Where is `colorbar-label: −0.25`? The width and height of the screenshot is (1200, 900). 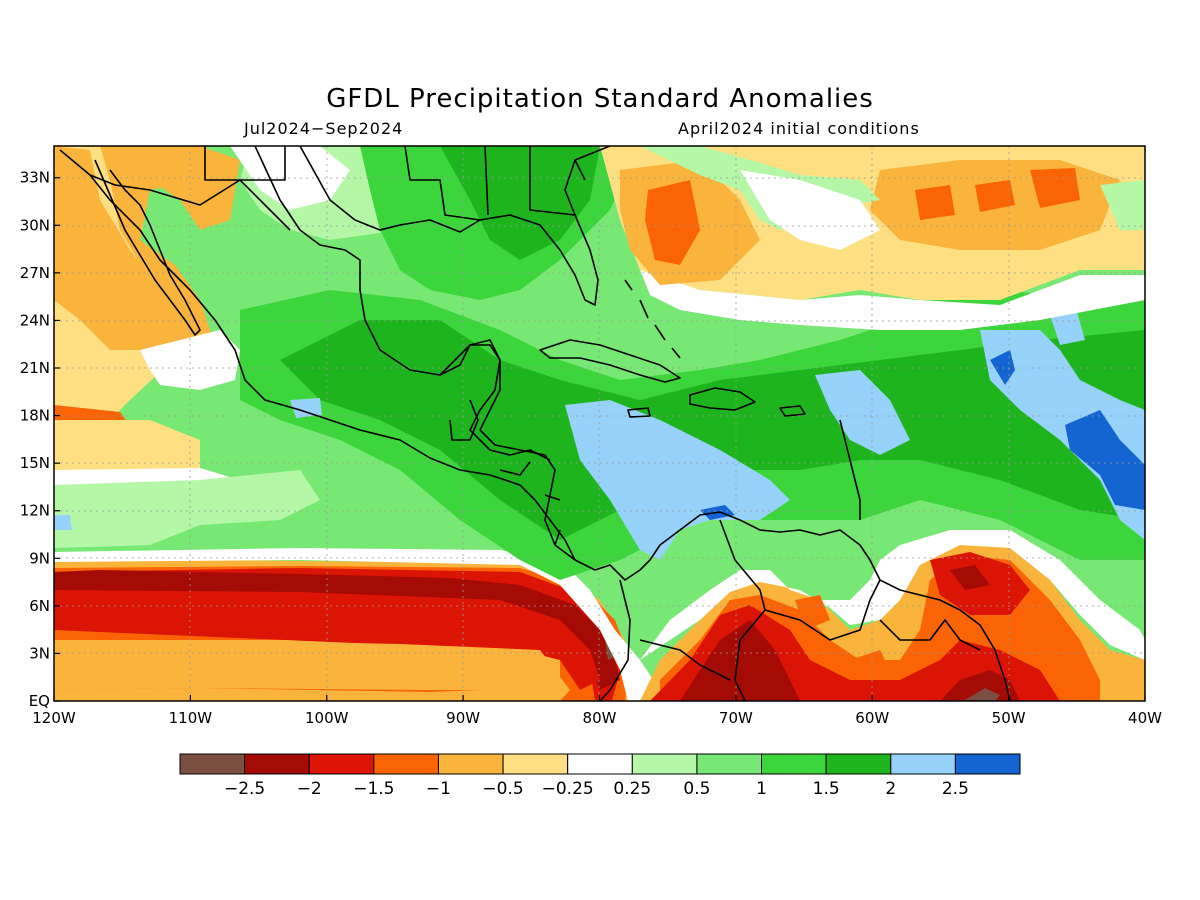 colorbar-label: −0.25 is located at coordinates (568, 789).